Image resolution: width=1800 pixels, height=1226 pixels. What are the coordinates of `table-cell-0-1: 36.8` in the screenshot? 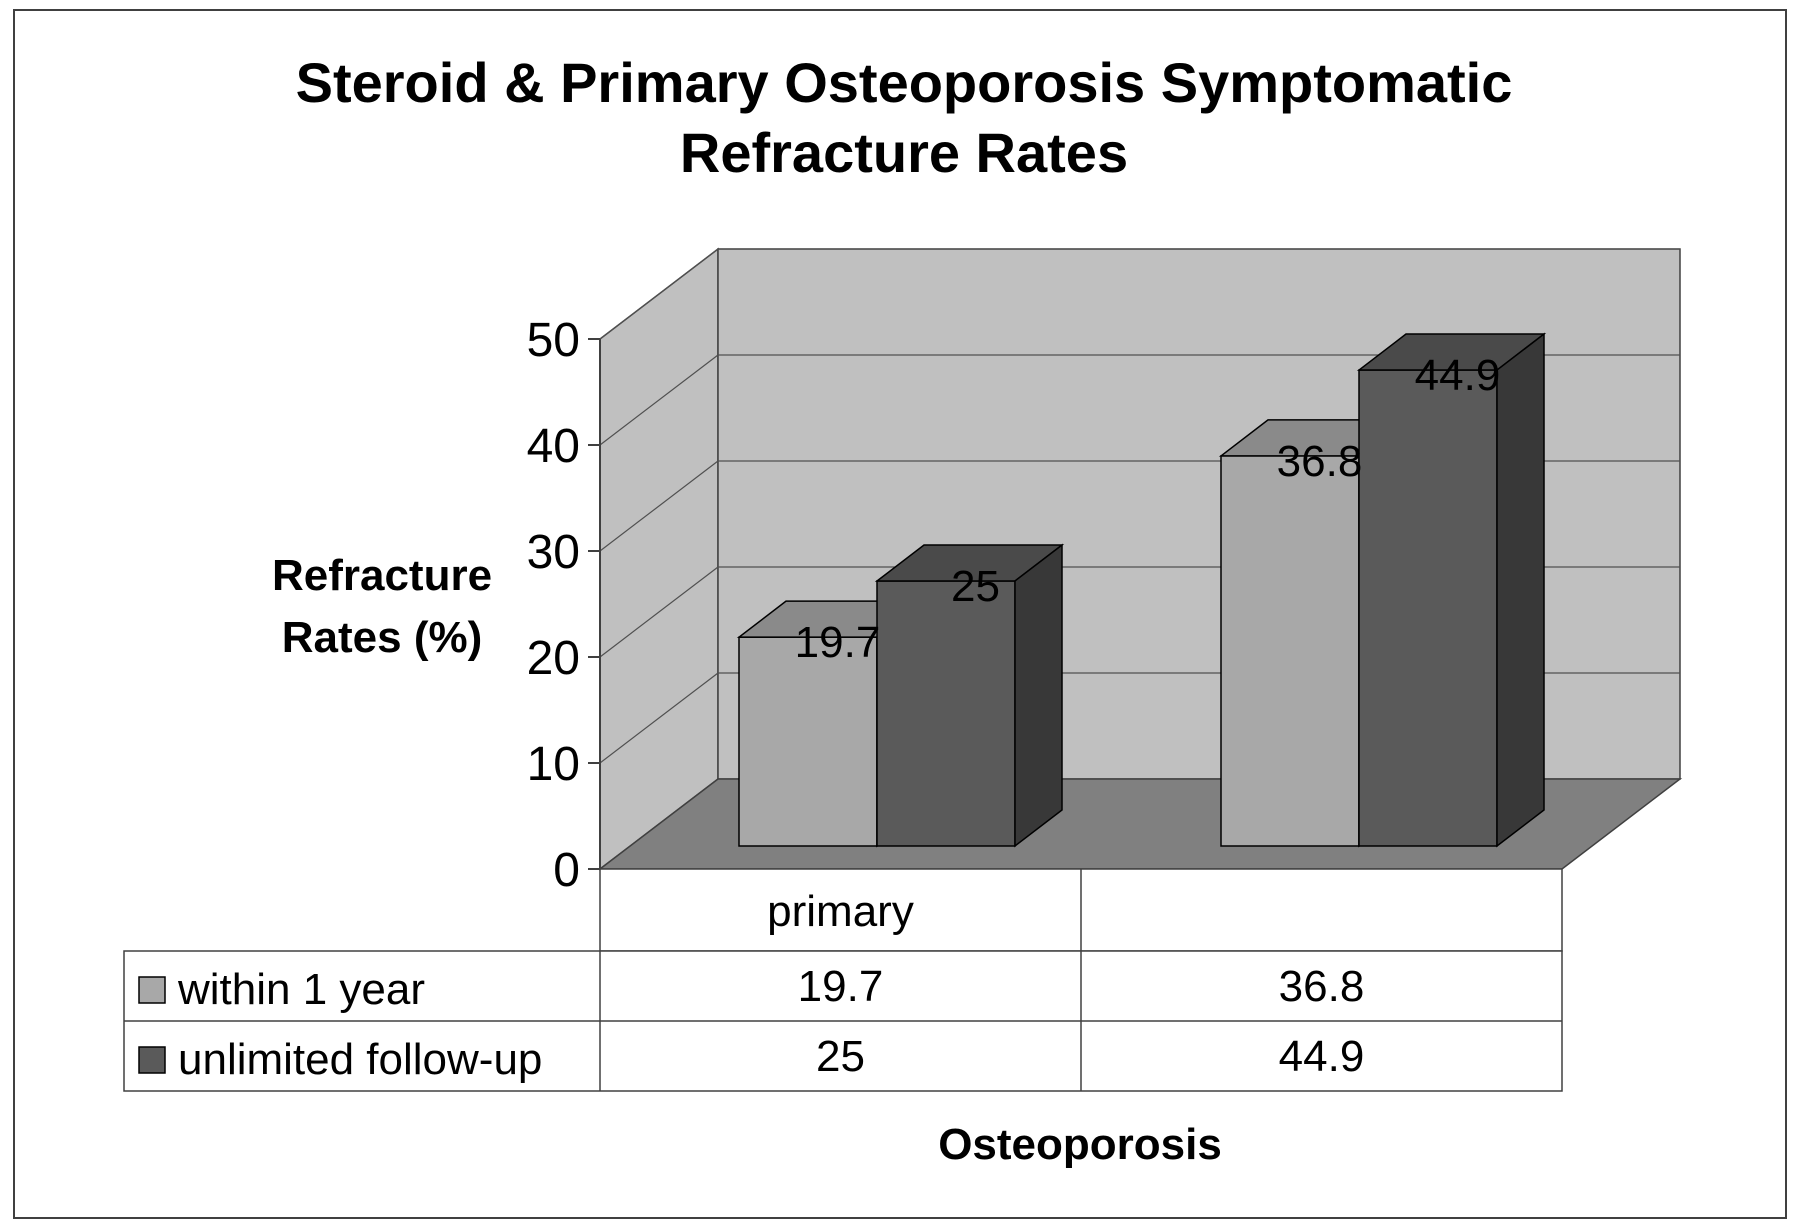 It's located at (1322, 986).